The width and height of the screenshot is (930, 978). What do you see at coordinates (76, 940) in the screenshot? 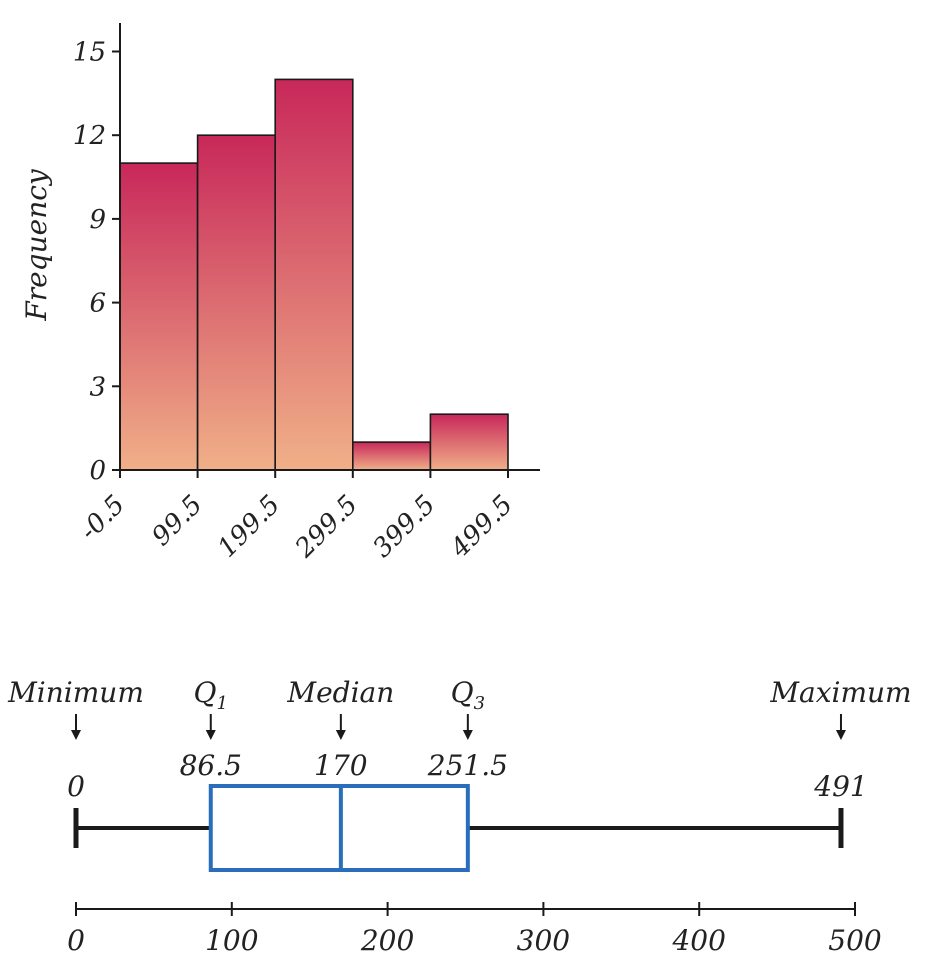
I see `scale-tick-label: 0` at bounding box center [76, 940].